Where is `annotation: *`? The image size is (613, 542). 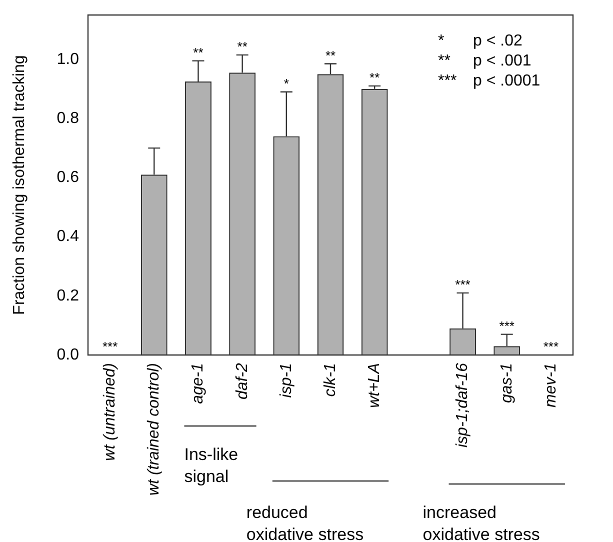 annotation: * is located at coordinates (286, 83).